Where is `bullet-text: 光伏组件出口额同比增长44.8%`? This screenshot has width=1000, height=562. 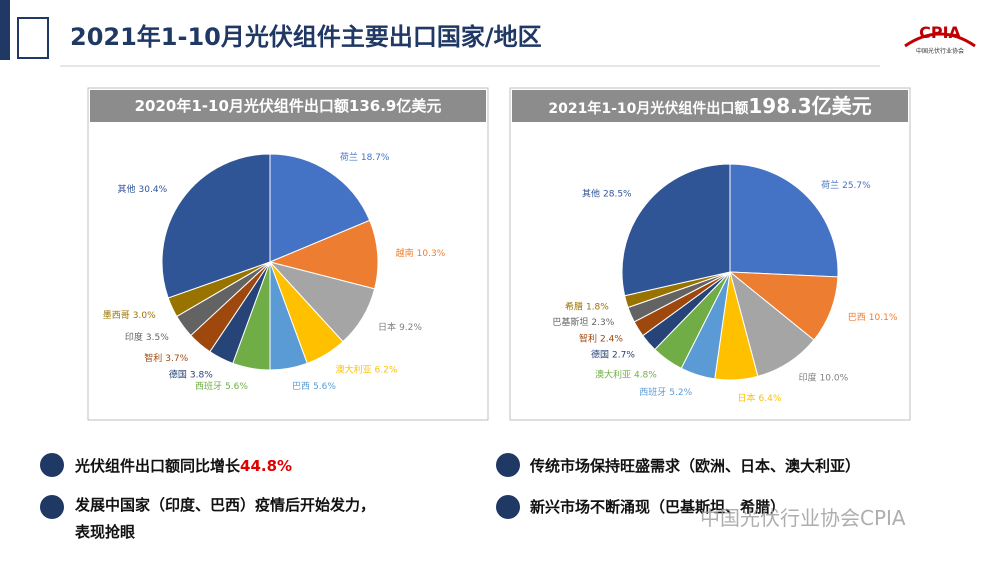 bullet-text: 光伏组件出口额同比增长44.8% is located at coordinates (183, 466).